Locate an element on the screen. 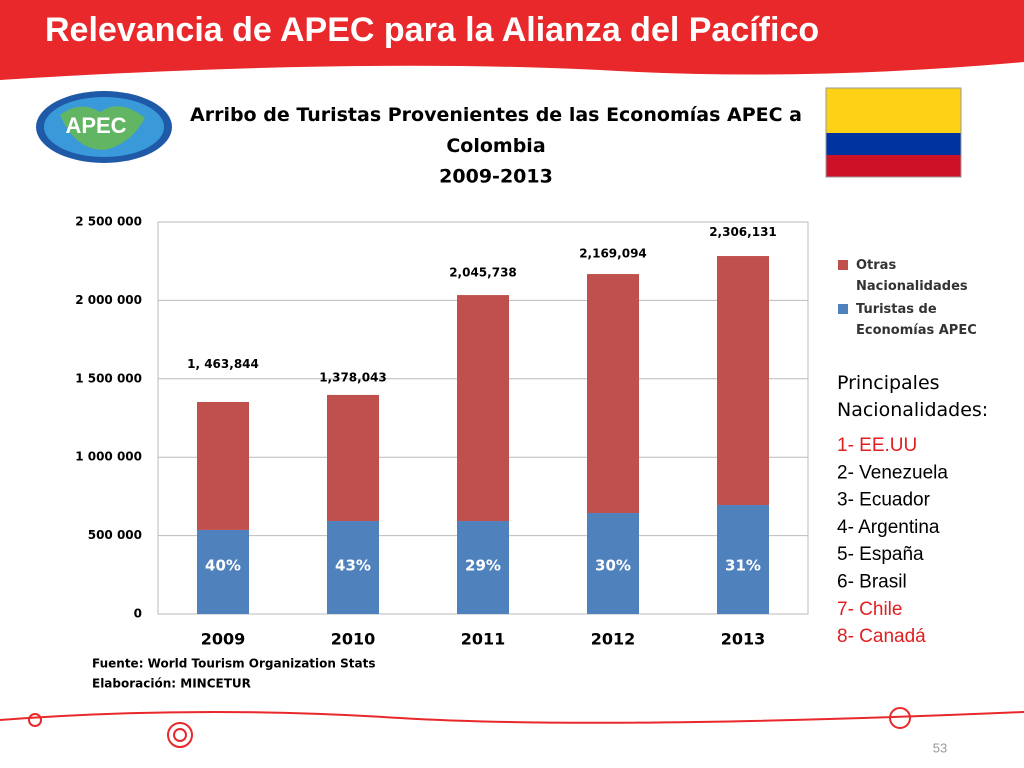 This screenshot has height=768, width=1024. x-tick-label: 2013 is located at coordinates (743, 639).